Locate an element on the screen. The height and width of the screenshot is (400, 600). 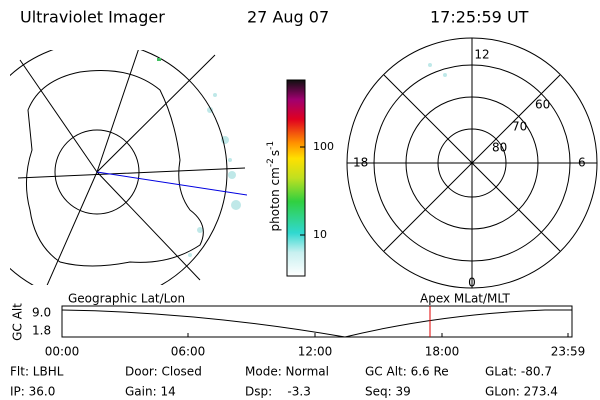
footer-field: GLat: -80.7 is located at coordinates (518, 372).